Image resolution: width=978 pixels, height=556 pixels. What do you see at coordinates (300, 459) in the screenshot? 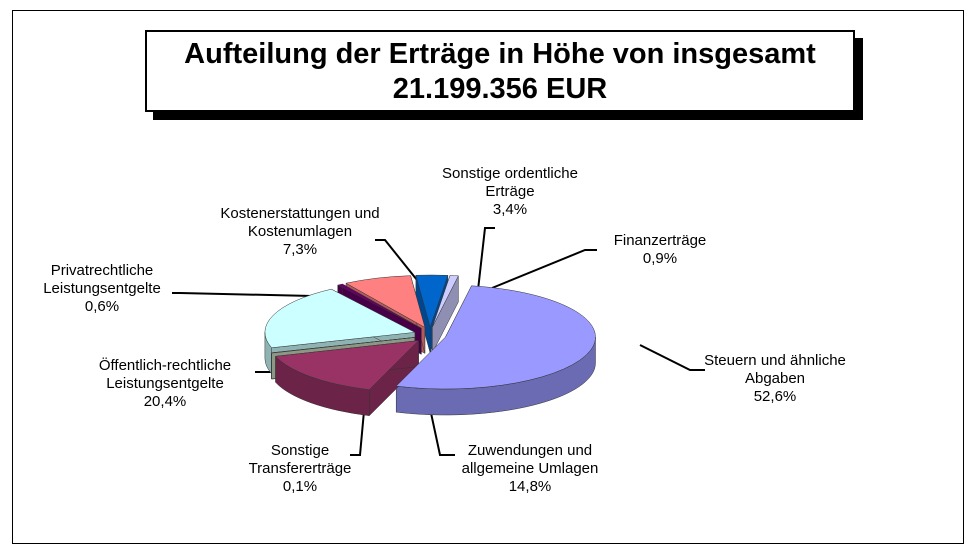
I see `category-label: Sonstige Transfererträge` at bounding box center [300, 459].